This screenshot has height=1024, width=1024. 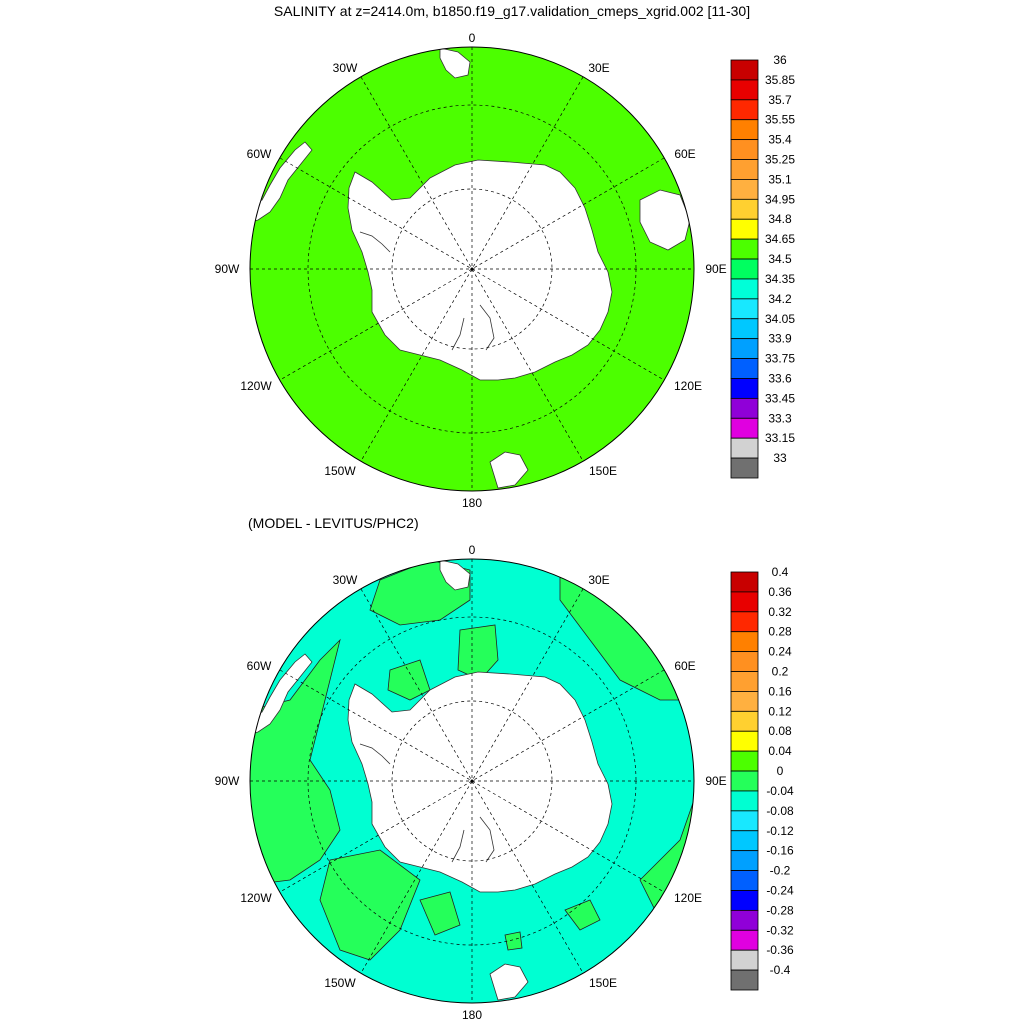 What do you see at coordinates (780, 359) in the screenshot?
I see `salinity-colorbar-label: 33.75` at bounding box center [780, 359].